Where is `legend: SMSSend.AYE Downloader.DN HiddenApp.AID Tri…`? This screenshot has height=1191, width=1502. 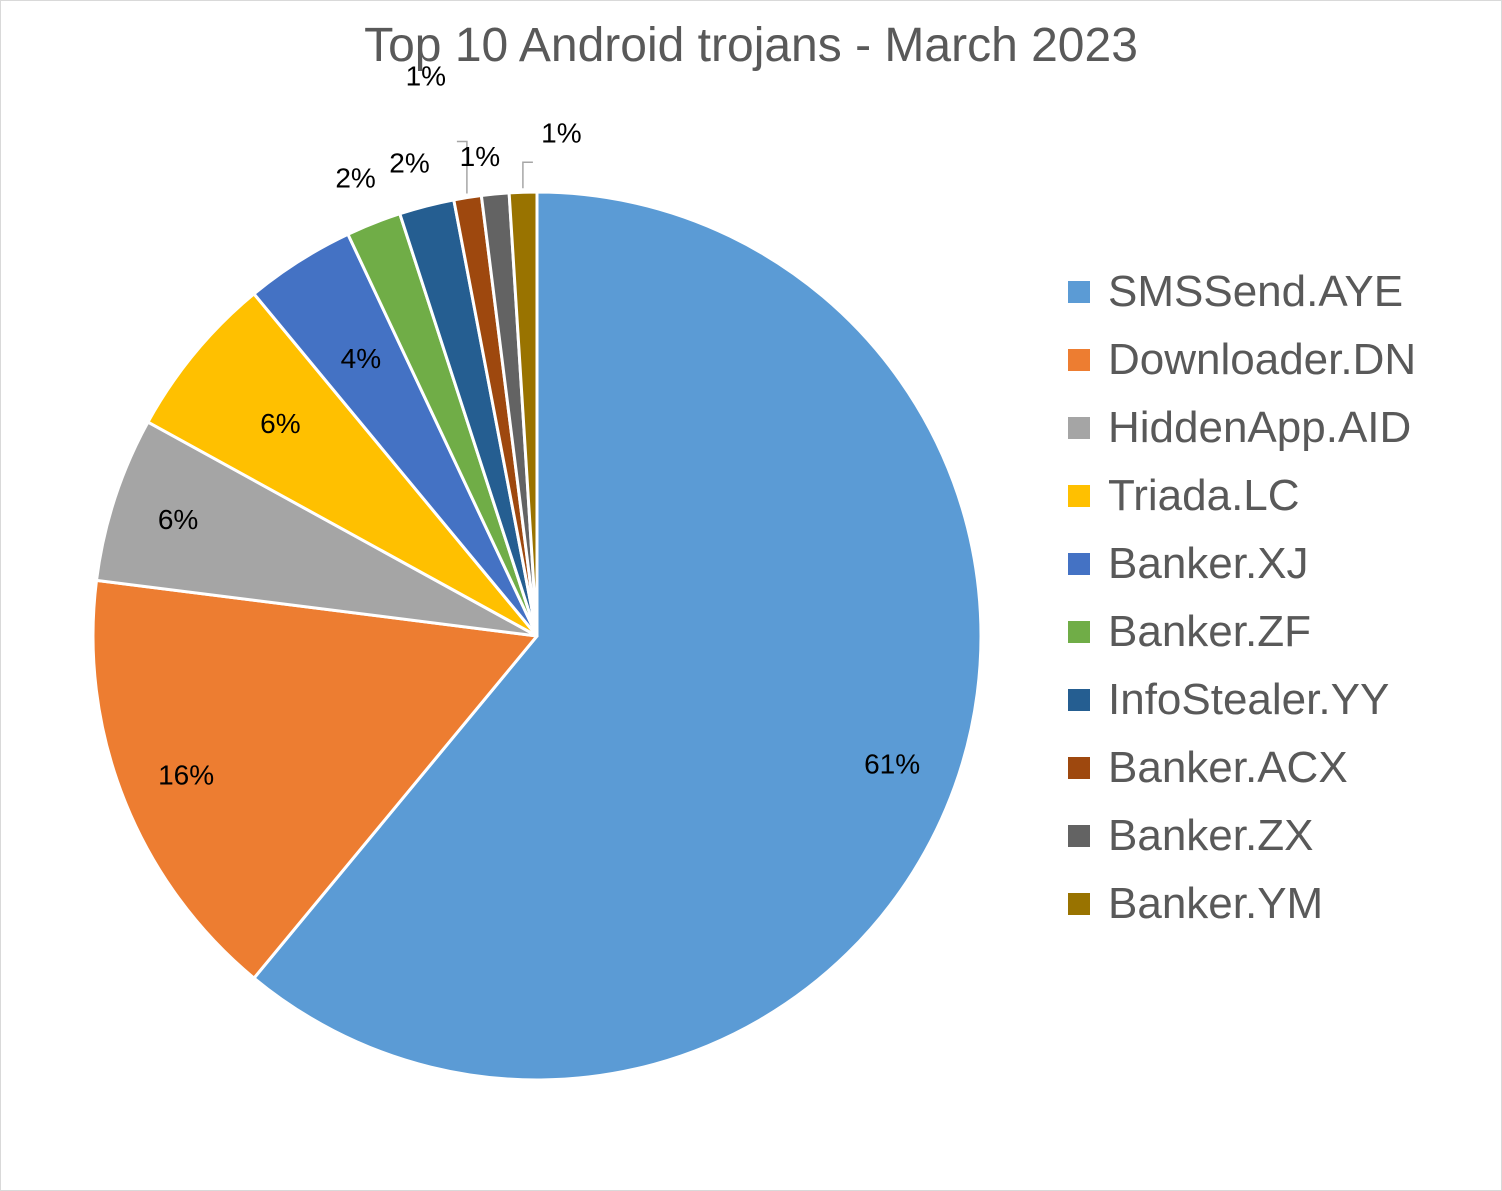 legend: SMSSend.AYE Downloader.DN HiddenApp.AID Tri… is located at coordinates (1242, 598).